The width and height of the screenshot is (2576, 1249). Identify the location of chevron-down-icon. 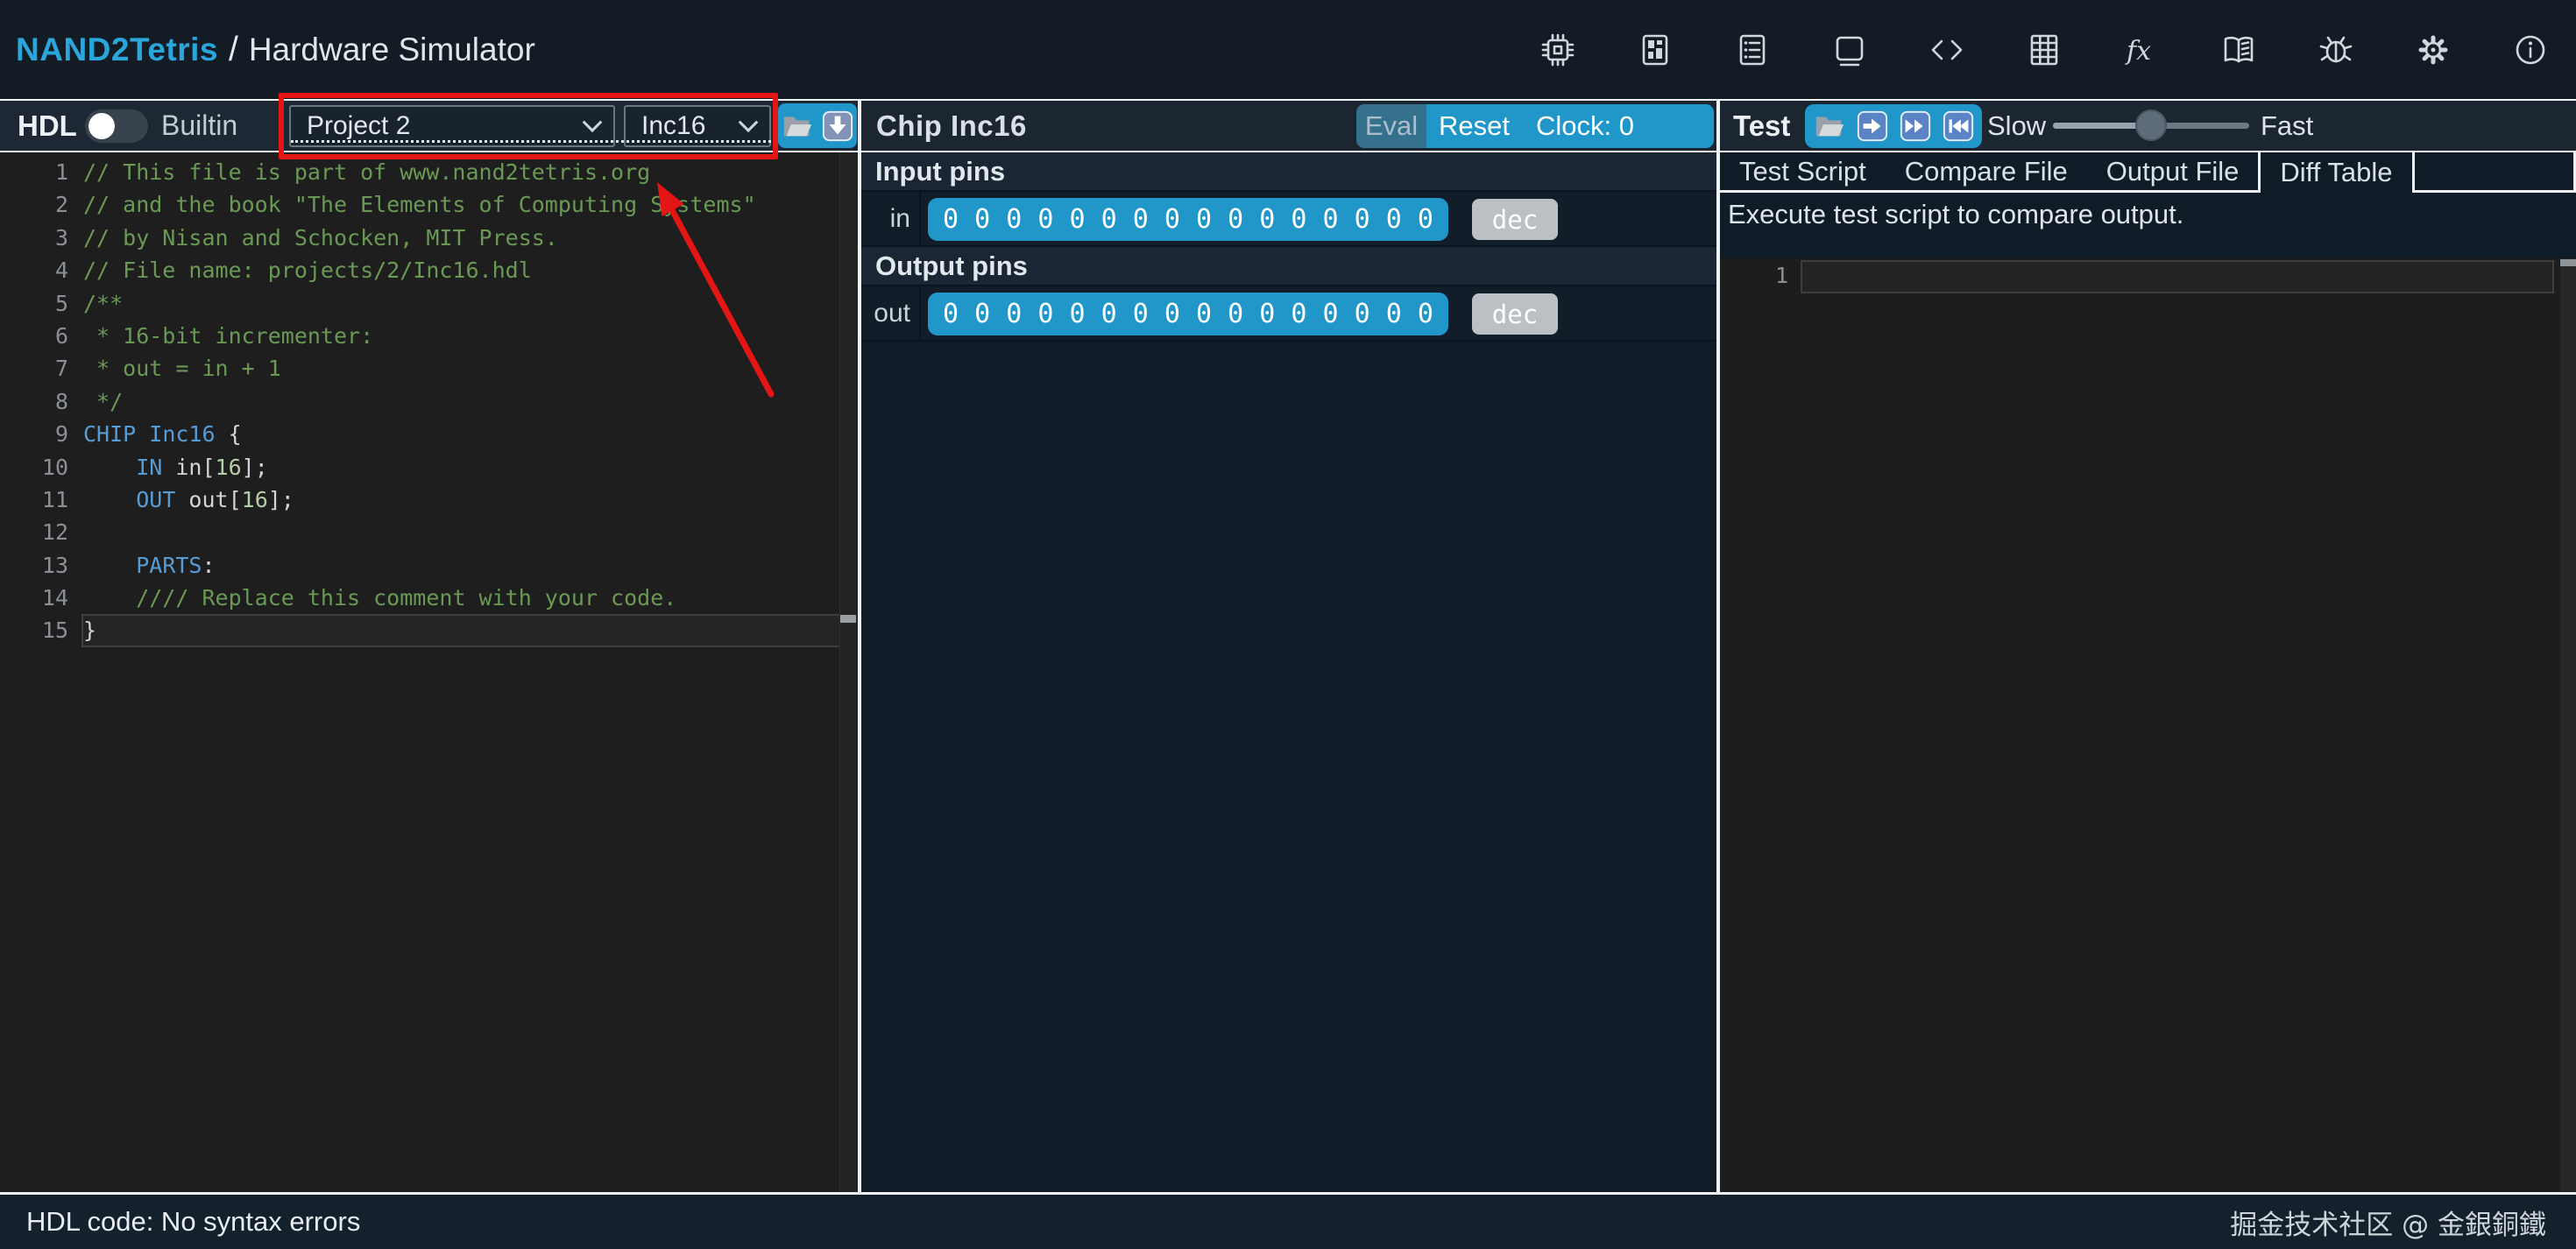
(592, 122).